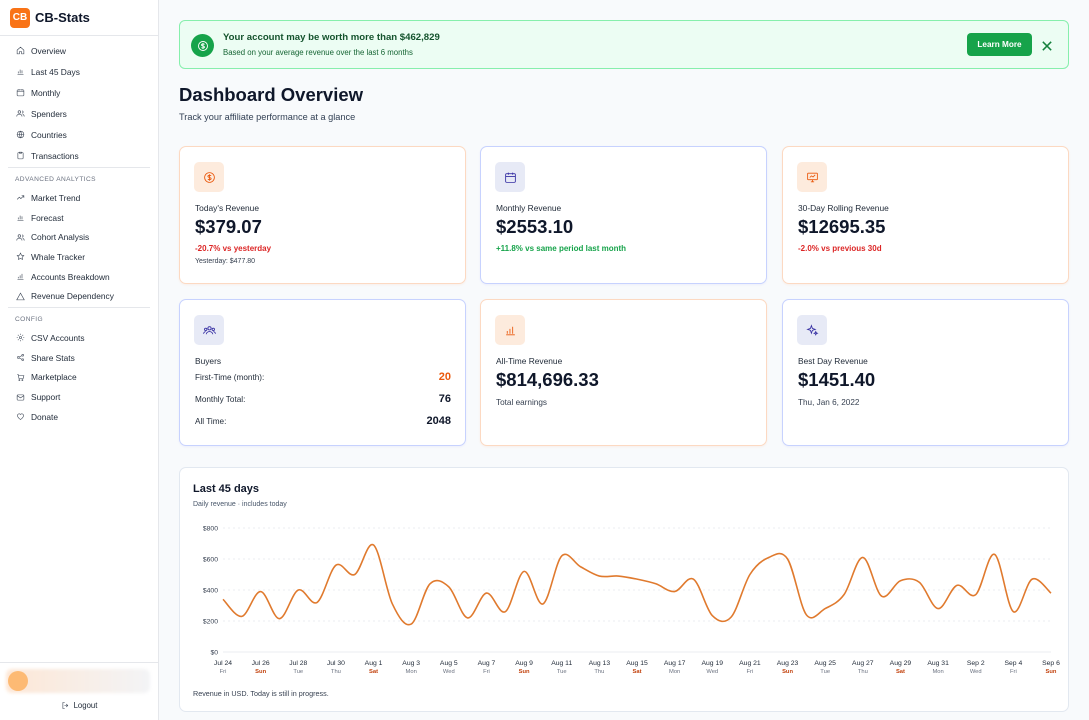 The height and width of the screenshot is (720, 1089). What do you see at coordinates (675, 663) in the screenshot?
I see `x-tick-label: Aug 17` at bounding box center [675, 663].